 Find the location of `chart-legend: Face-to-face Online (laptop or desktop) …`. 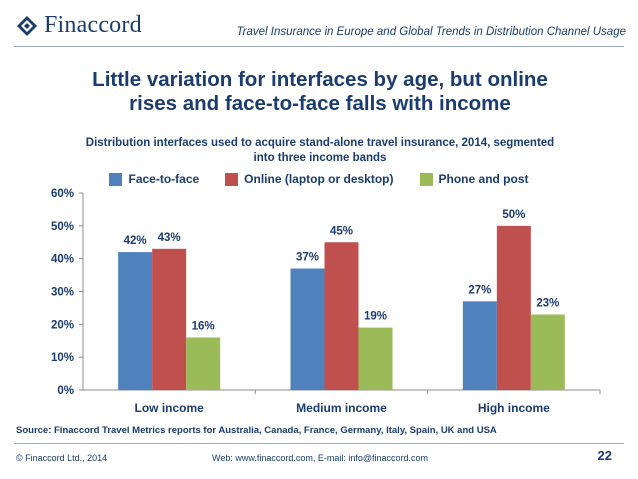

chart-legend: Face-to-face Online (laptop or desktop) … is located at coordinates (319, 179).